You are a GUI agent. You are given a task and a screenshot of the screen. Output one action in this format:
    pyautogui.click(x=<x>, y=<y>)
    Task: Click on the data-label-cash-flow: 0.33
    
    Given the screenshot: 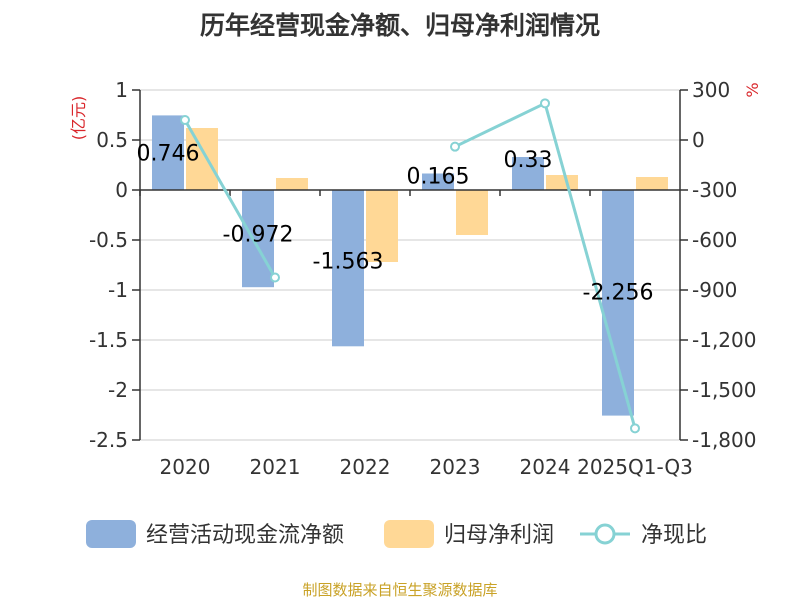 What is the action you would take?
    pyautogui.click(x=528, y=160)
    